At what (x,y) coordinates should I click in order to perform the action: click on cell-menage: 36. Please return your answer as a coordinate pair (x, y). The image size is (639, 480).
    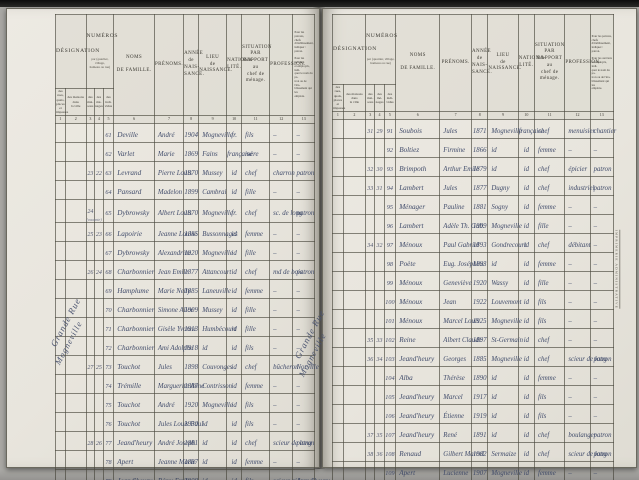
    Looking at the image, I should click on (379, 451).